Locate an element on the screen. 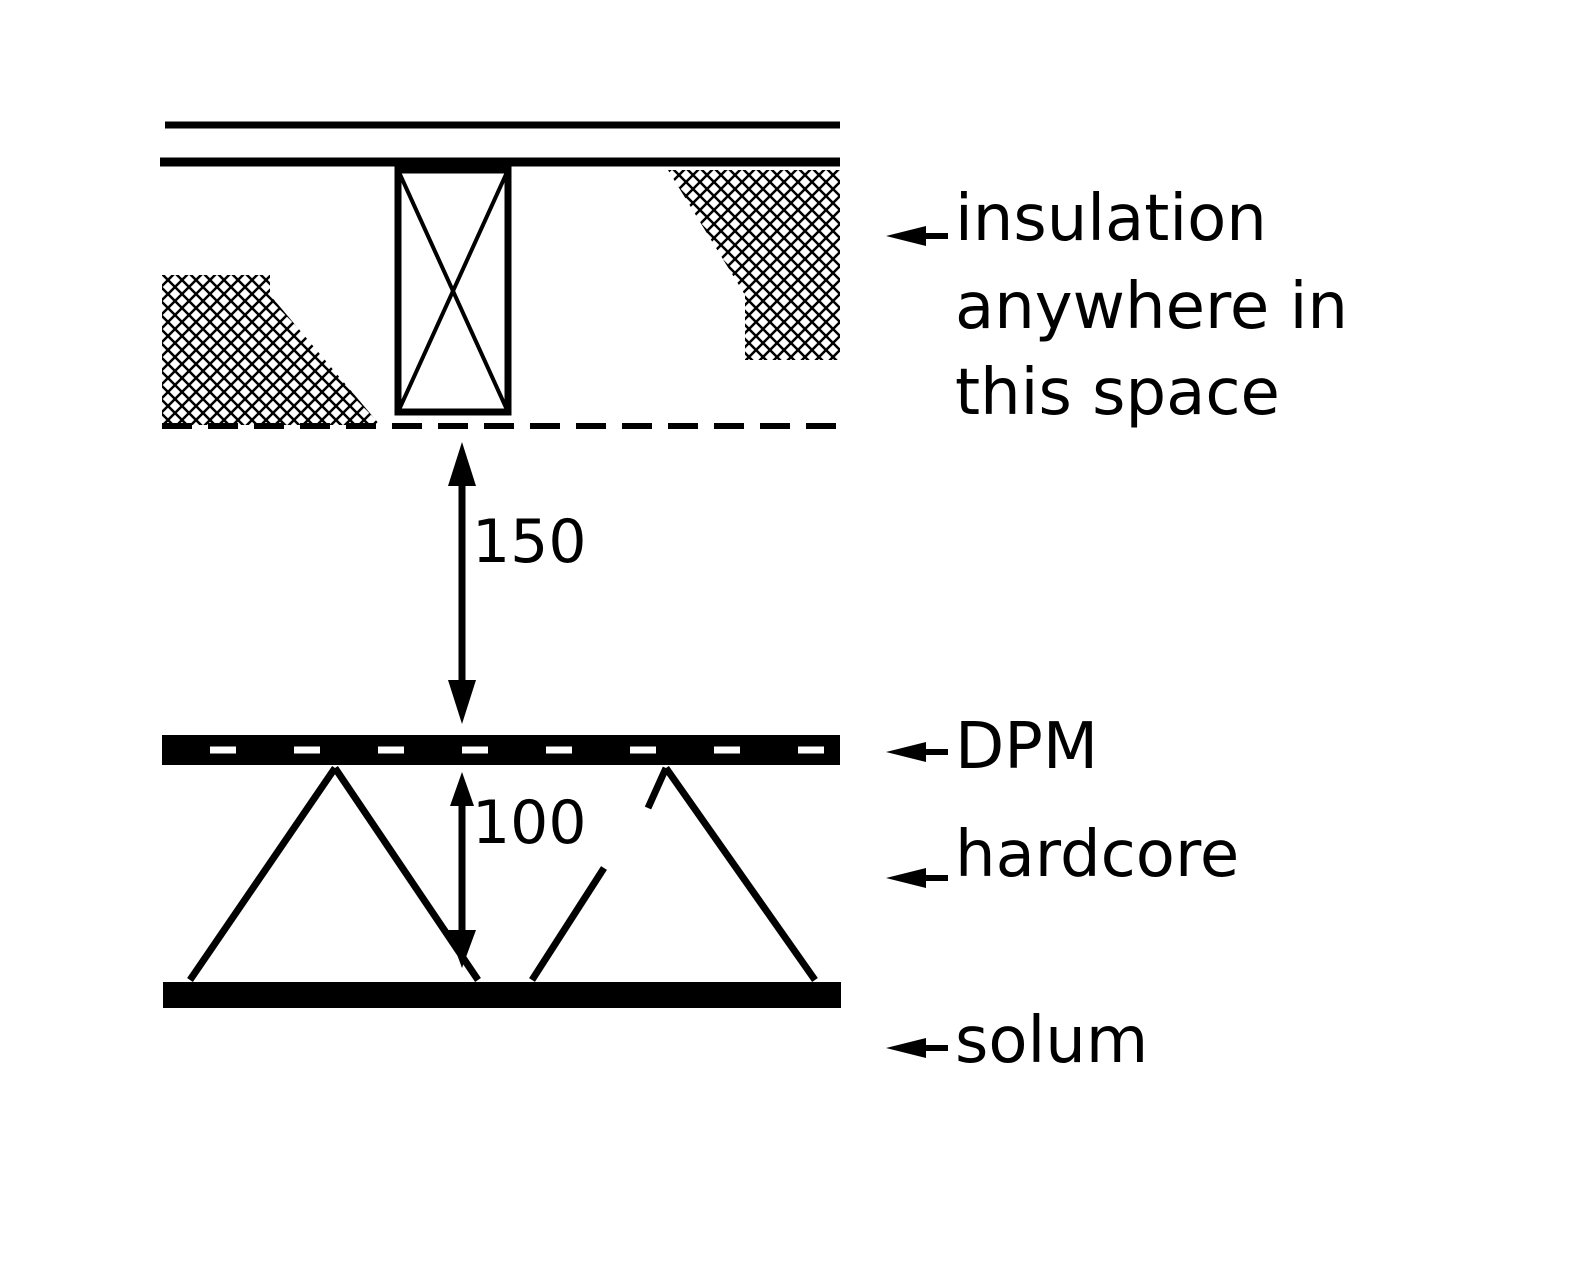 This screenshot has height=1263, width=1575. dpm-label: DPM is located at coordinates (1026, 747).